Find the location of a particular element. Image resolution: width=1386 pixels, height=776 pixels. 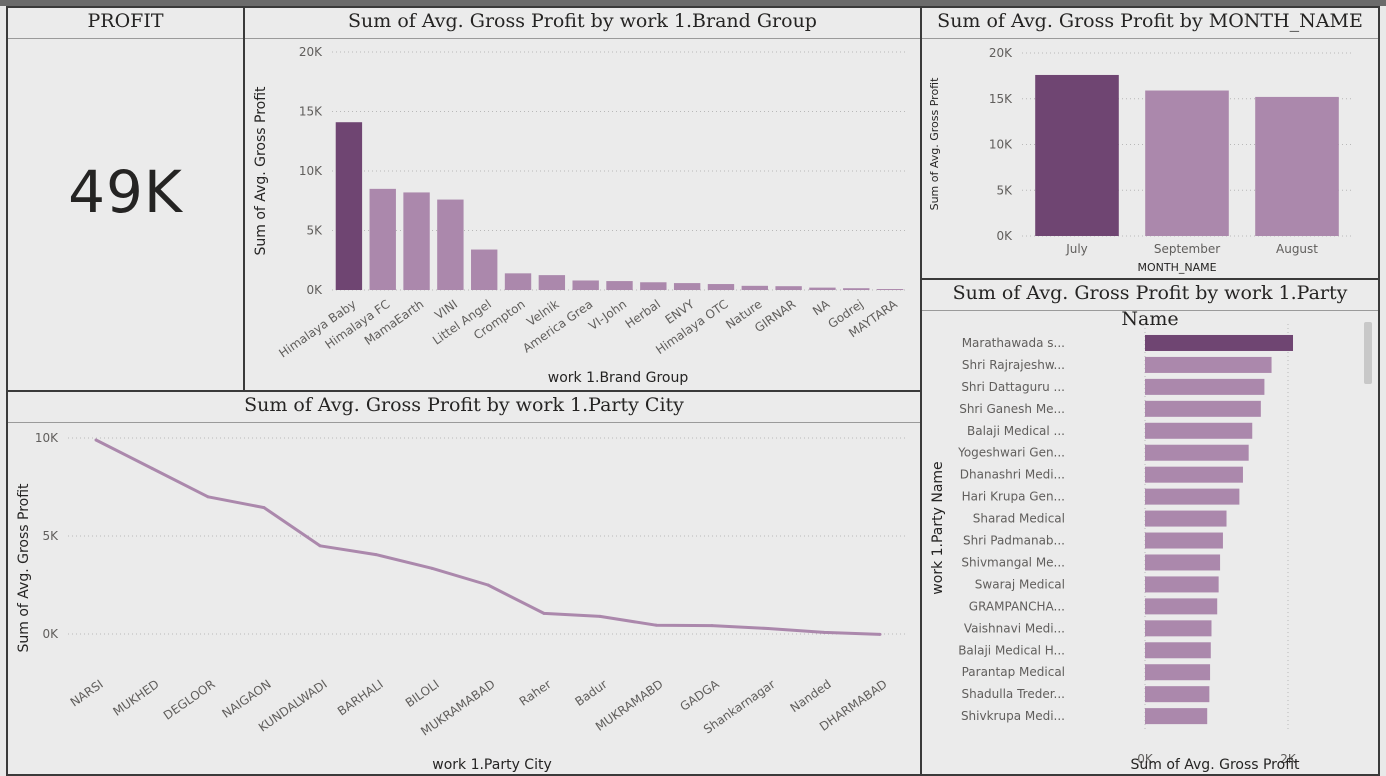

x-axis-title: work 1.Party City is located at coordinates (492, 765).